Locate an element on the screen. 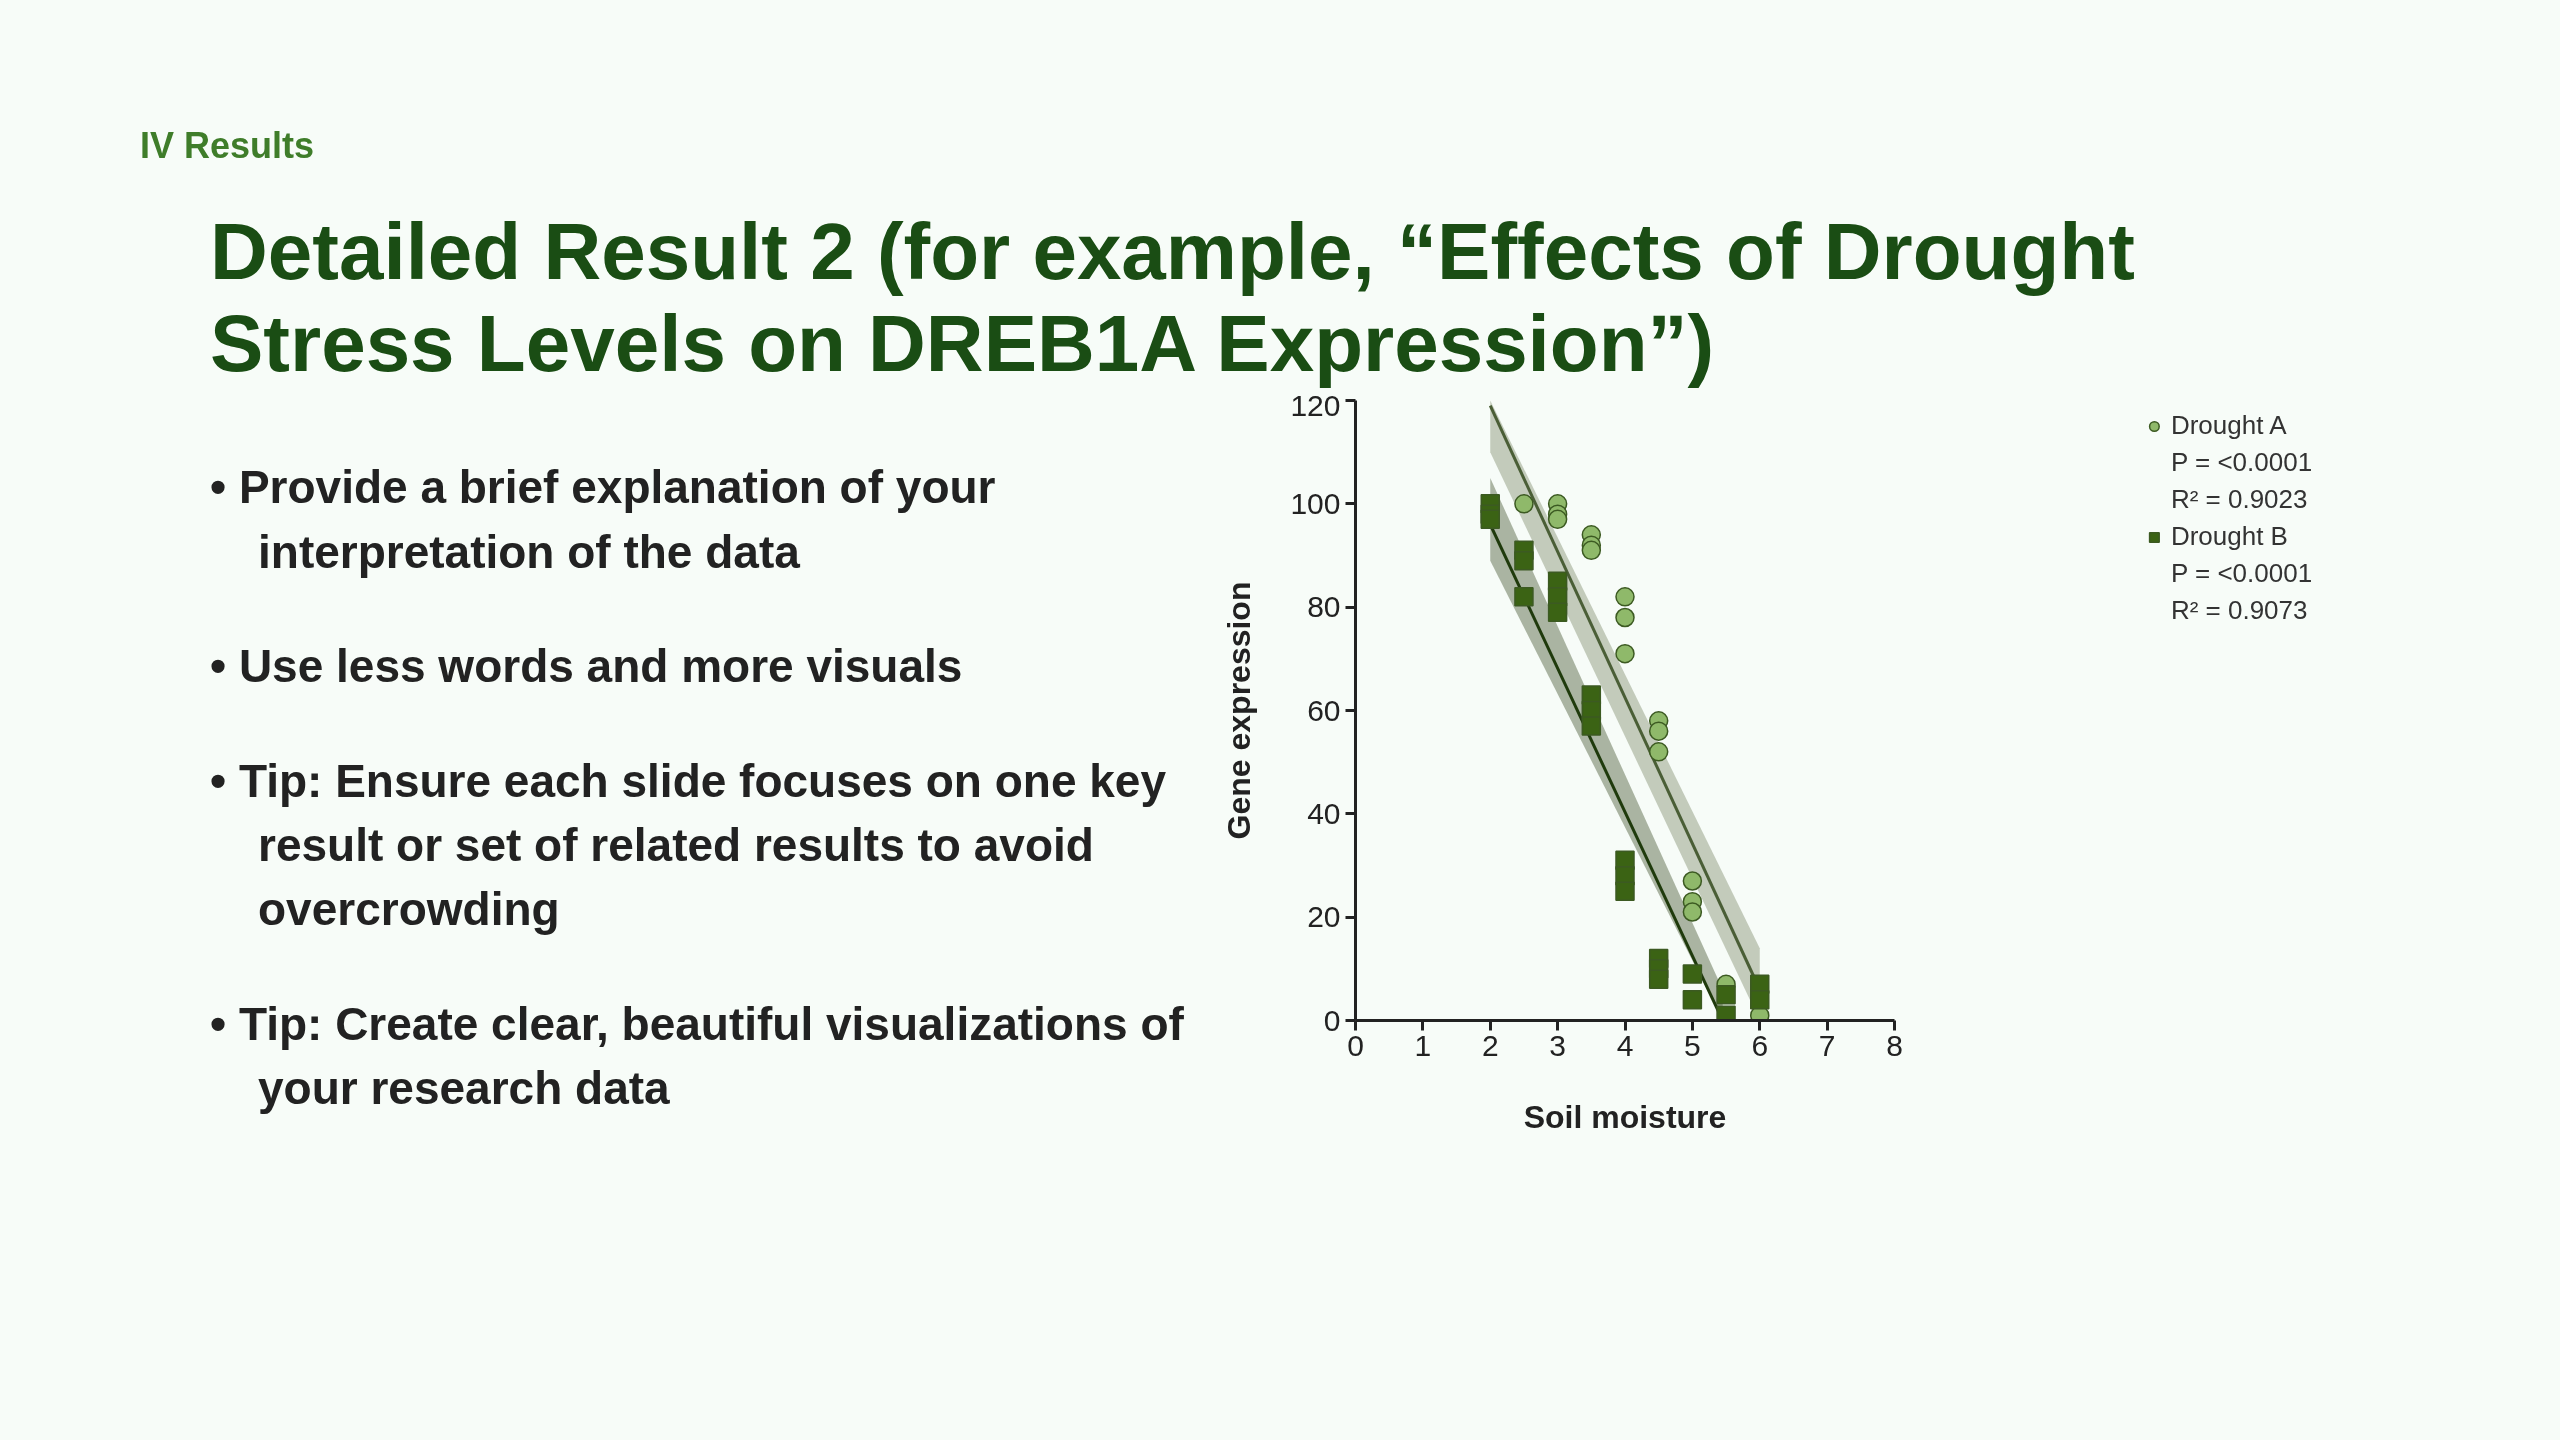 This screenshot has height=1440, width=2560. text: • Use less words and more visuals is located at coordinates (587, 667).